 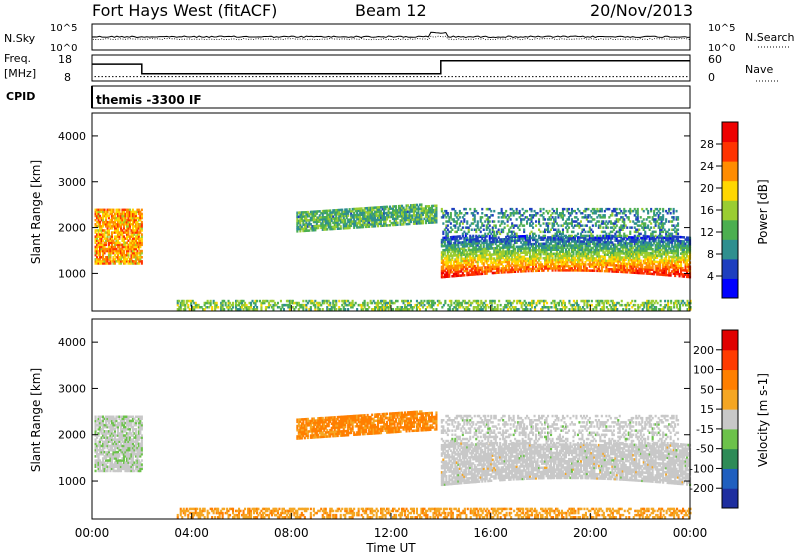 I want to click on date-title: 20/Nov/2013, so click(x=641, y=10).